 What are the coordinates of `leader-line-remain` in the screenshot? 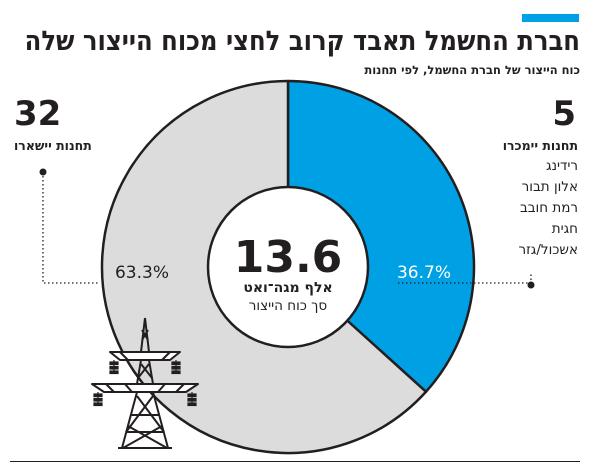 It's located at (70, 228).